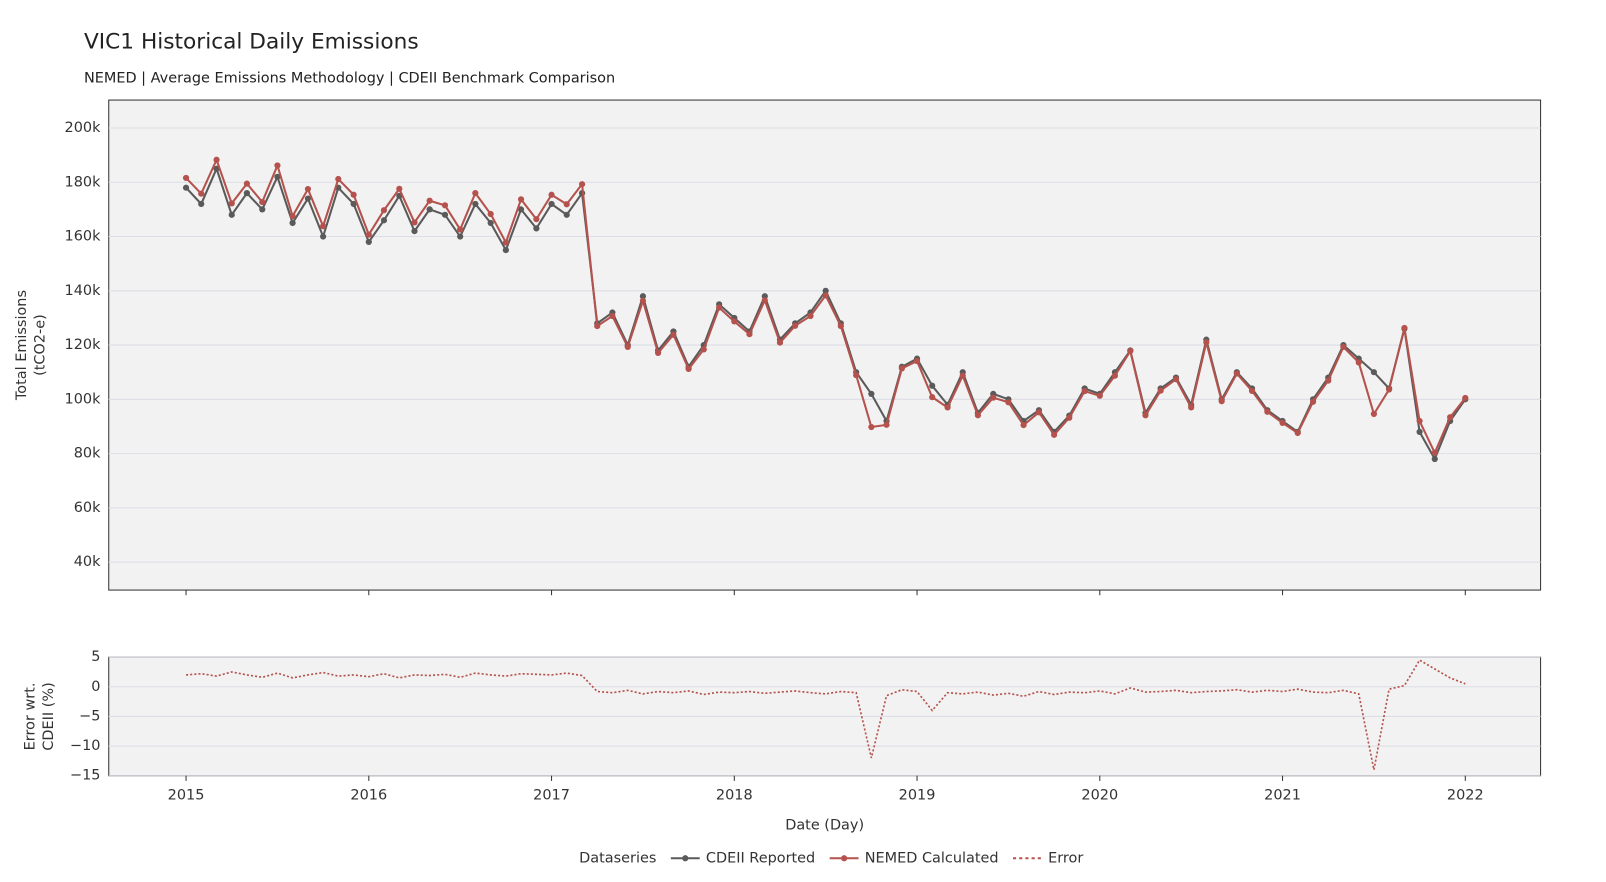 This screenshot has width=1606, height=882. Describe the element at coordinates (95, 687) in the screenshot. I see `y-tick-label: 0` at that location.